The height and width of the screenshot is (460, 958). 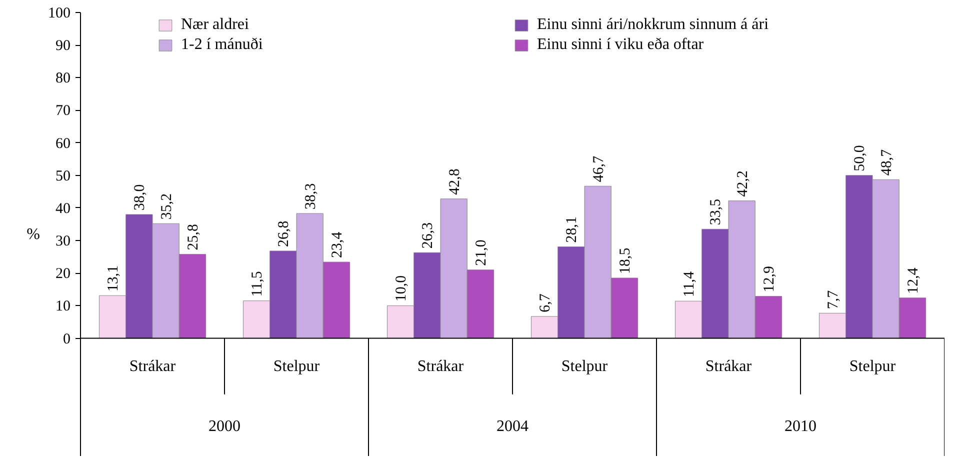 I want to click on data-label: 48,7, so click(x=886, y=162).